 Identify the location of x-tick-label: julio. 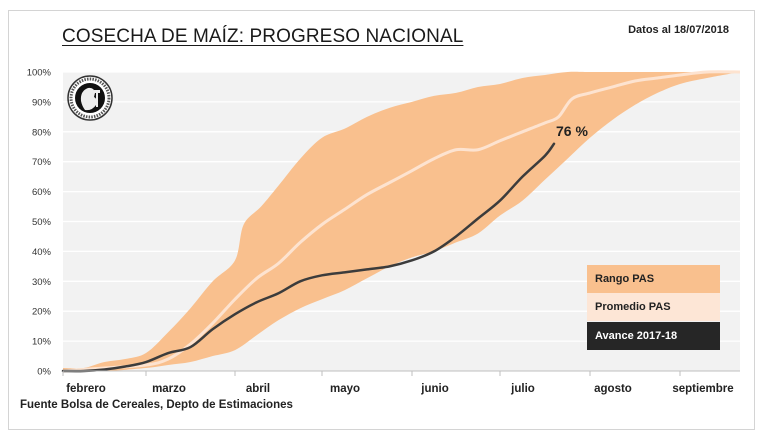
(522, 389).